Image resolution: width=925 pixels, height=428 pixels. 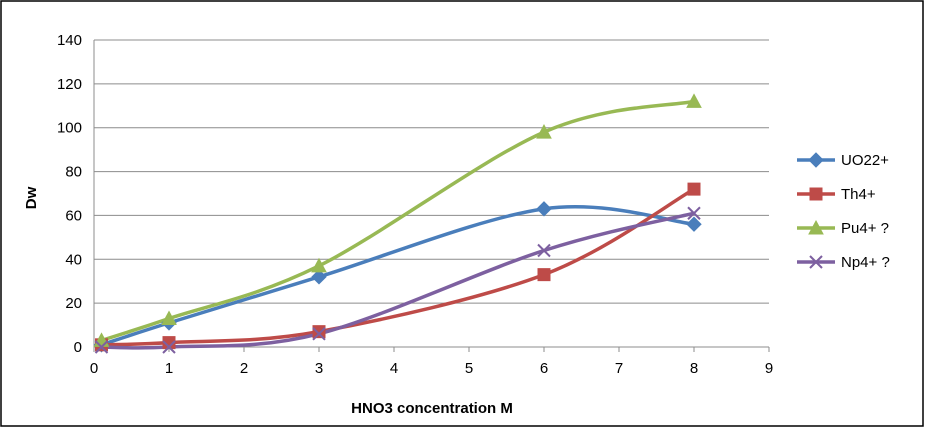 What do you see at coordinates (865, 160) in the screenshot?
I see `legend-label: UO22+` at bounding box center [865, 160].